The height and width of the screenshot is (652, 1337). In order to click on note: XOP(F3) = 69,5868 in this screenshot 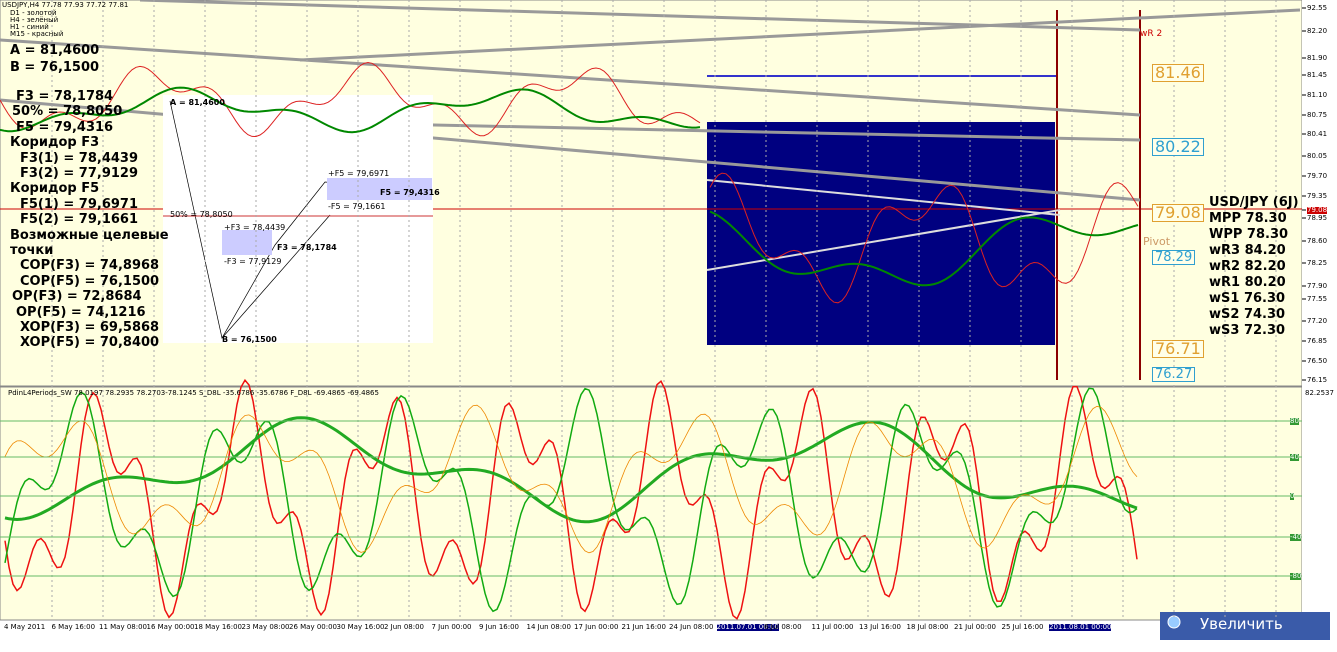, I will do `click(90, 327)`.